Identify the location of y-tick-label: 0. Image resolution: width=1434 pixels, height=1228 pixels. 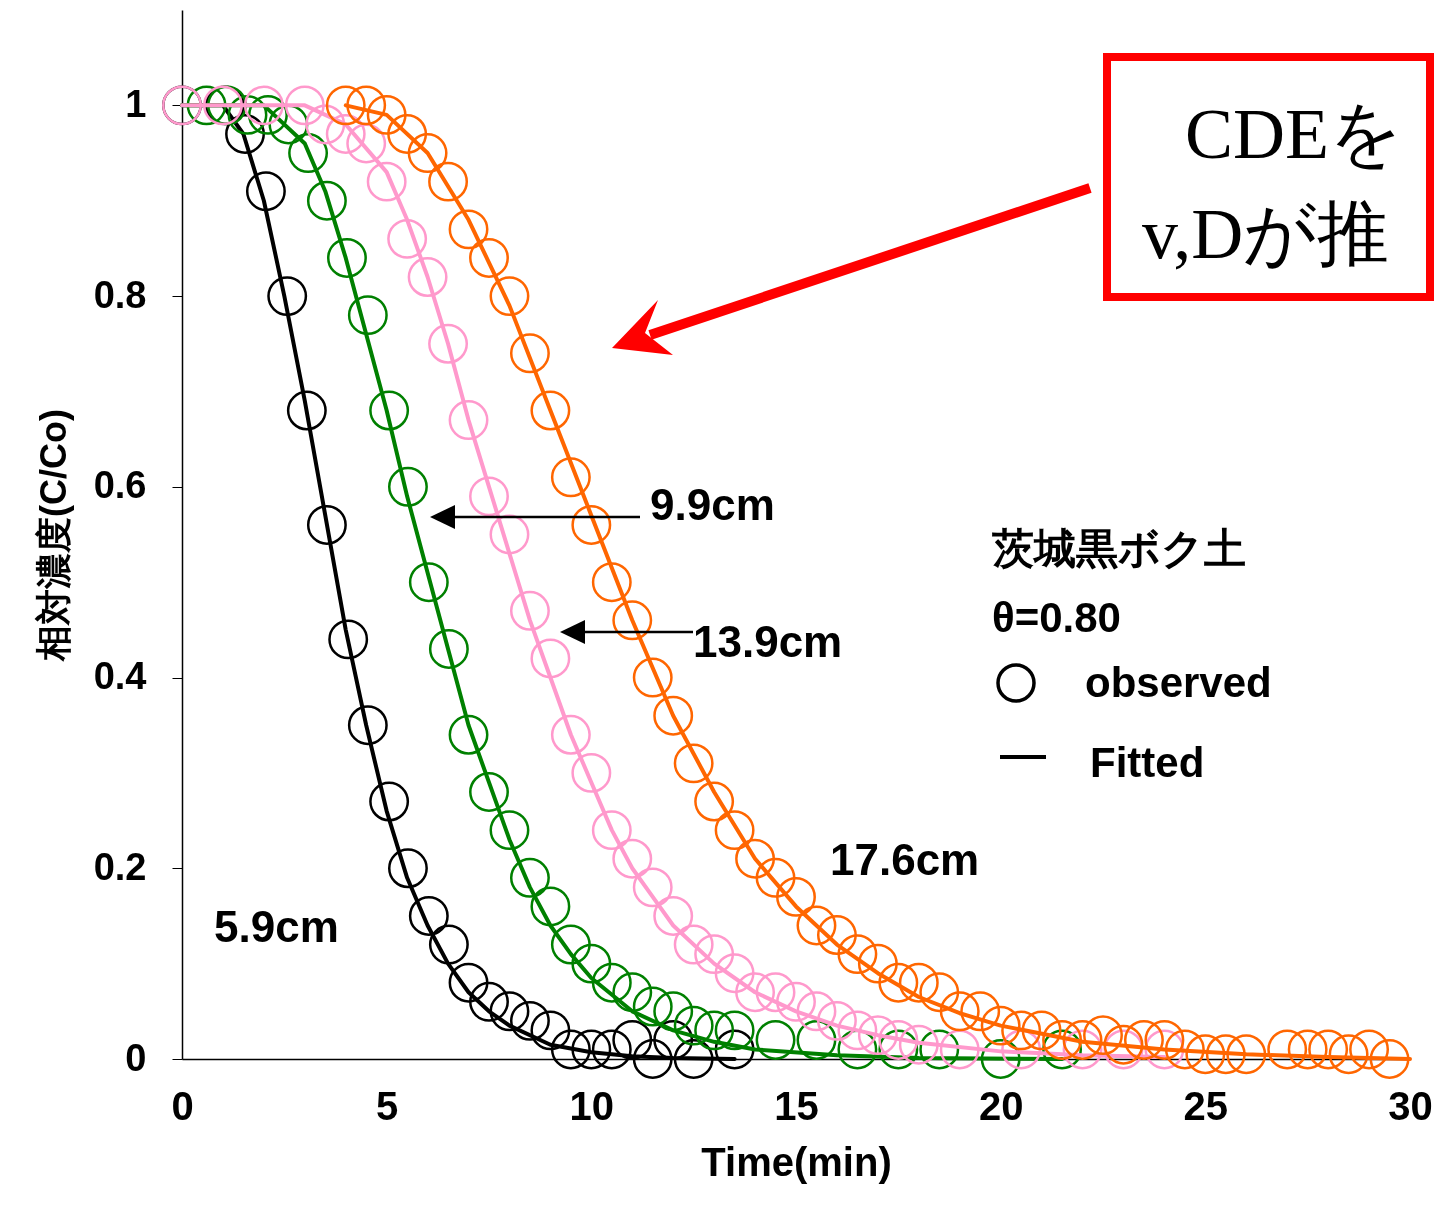
(136, 1057).